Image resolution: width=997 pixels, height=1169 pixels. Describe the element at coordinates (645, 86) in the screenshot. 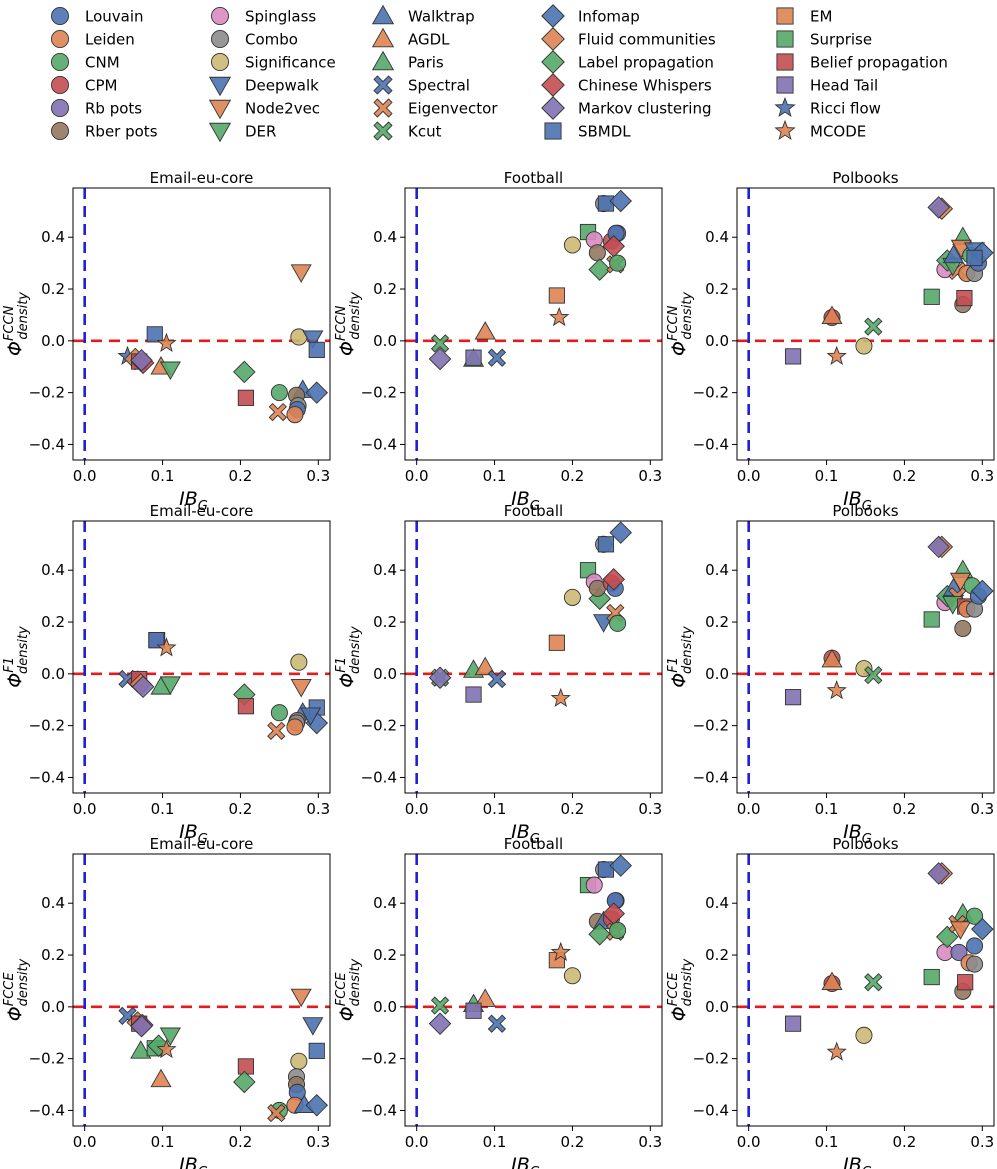

I see `legend-label-21: Chinese Whispers` at that location.